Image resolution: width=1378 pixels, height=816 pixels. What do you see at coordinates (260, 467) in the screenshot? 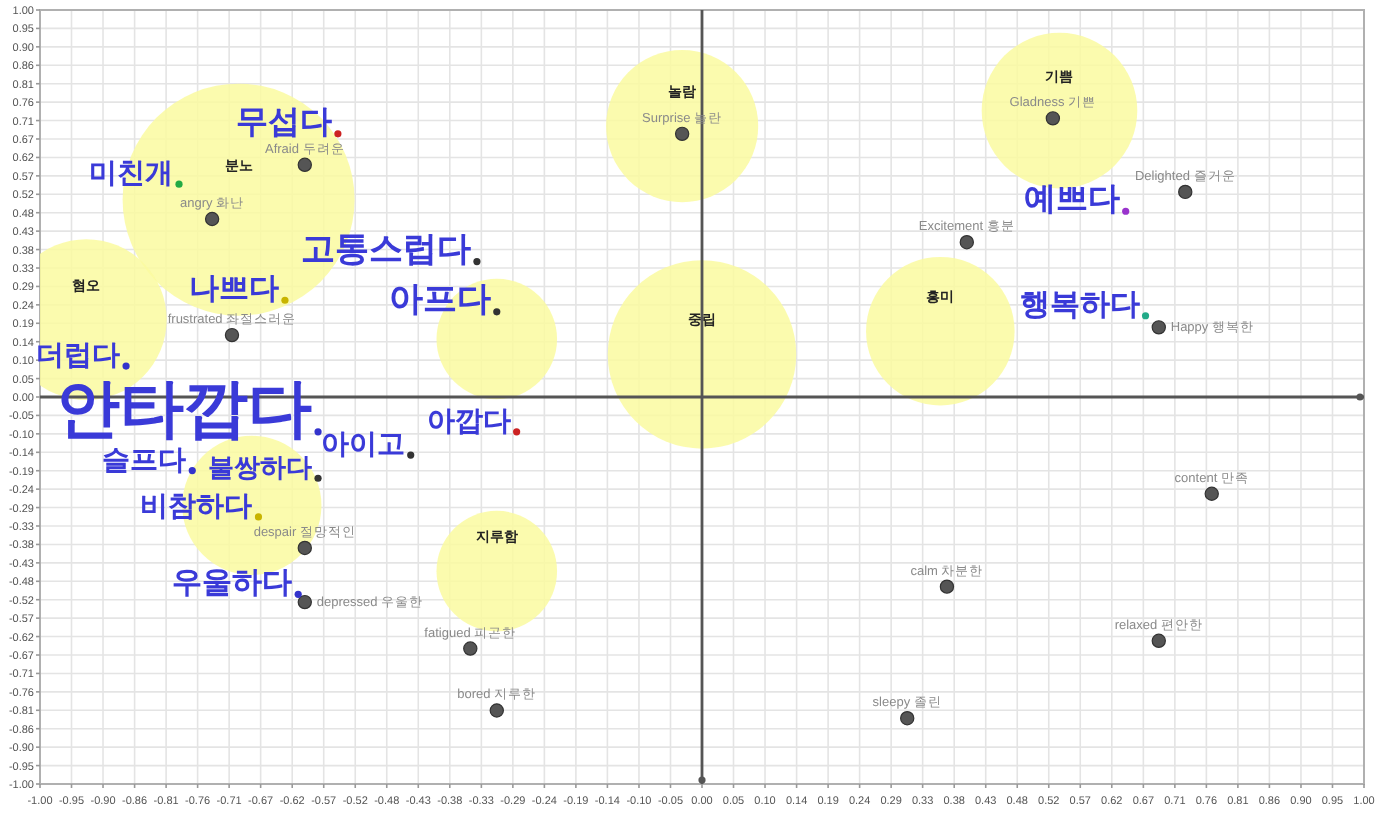
I see `word: 불쌍하다` at bounding box center [260, 467].